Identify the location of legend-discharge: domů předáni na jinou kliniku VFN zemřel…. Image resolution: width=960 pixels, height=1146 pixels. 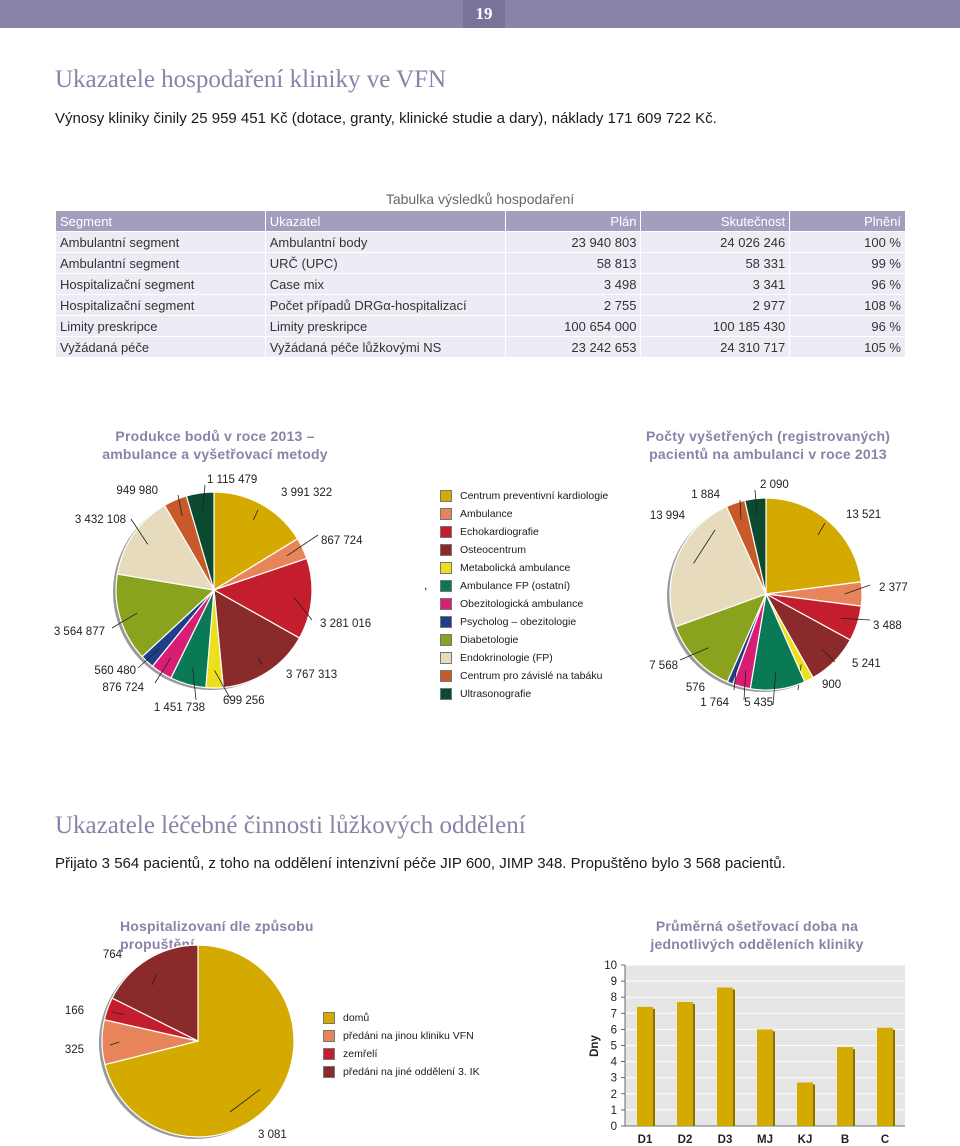
(401, 1045).